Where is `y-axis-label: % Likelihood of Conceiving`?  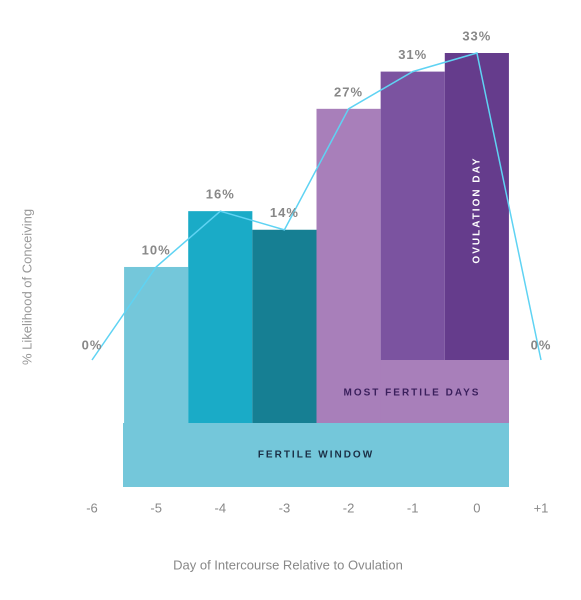 y-axis-label: % Likelihood of Conceiving is located at coordinates (26, 287).